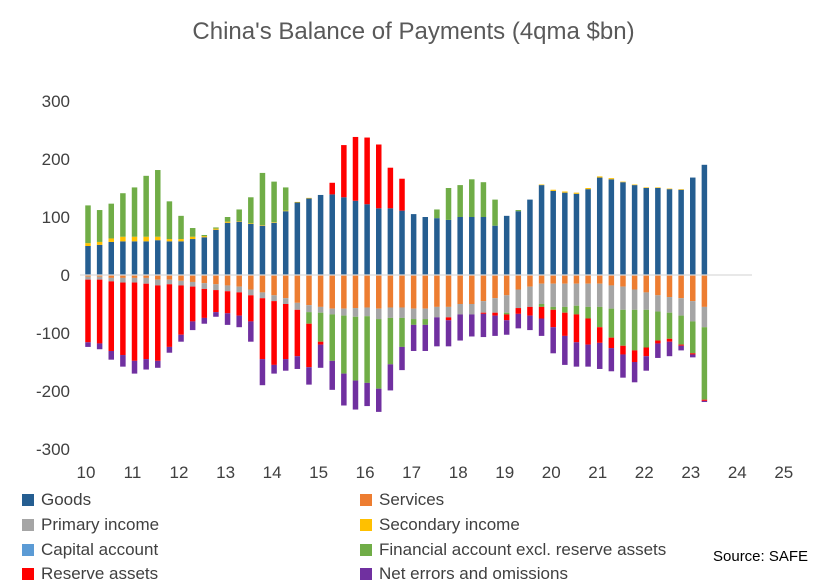  I want to click on y-tick-label: 200, so click(56, 159).